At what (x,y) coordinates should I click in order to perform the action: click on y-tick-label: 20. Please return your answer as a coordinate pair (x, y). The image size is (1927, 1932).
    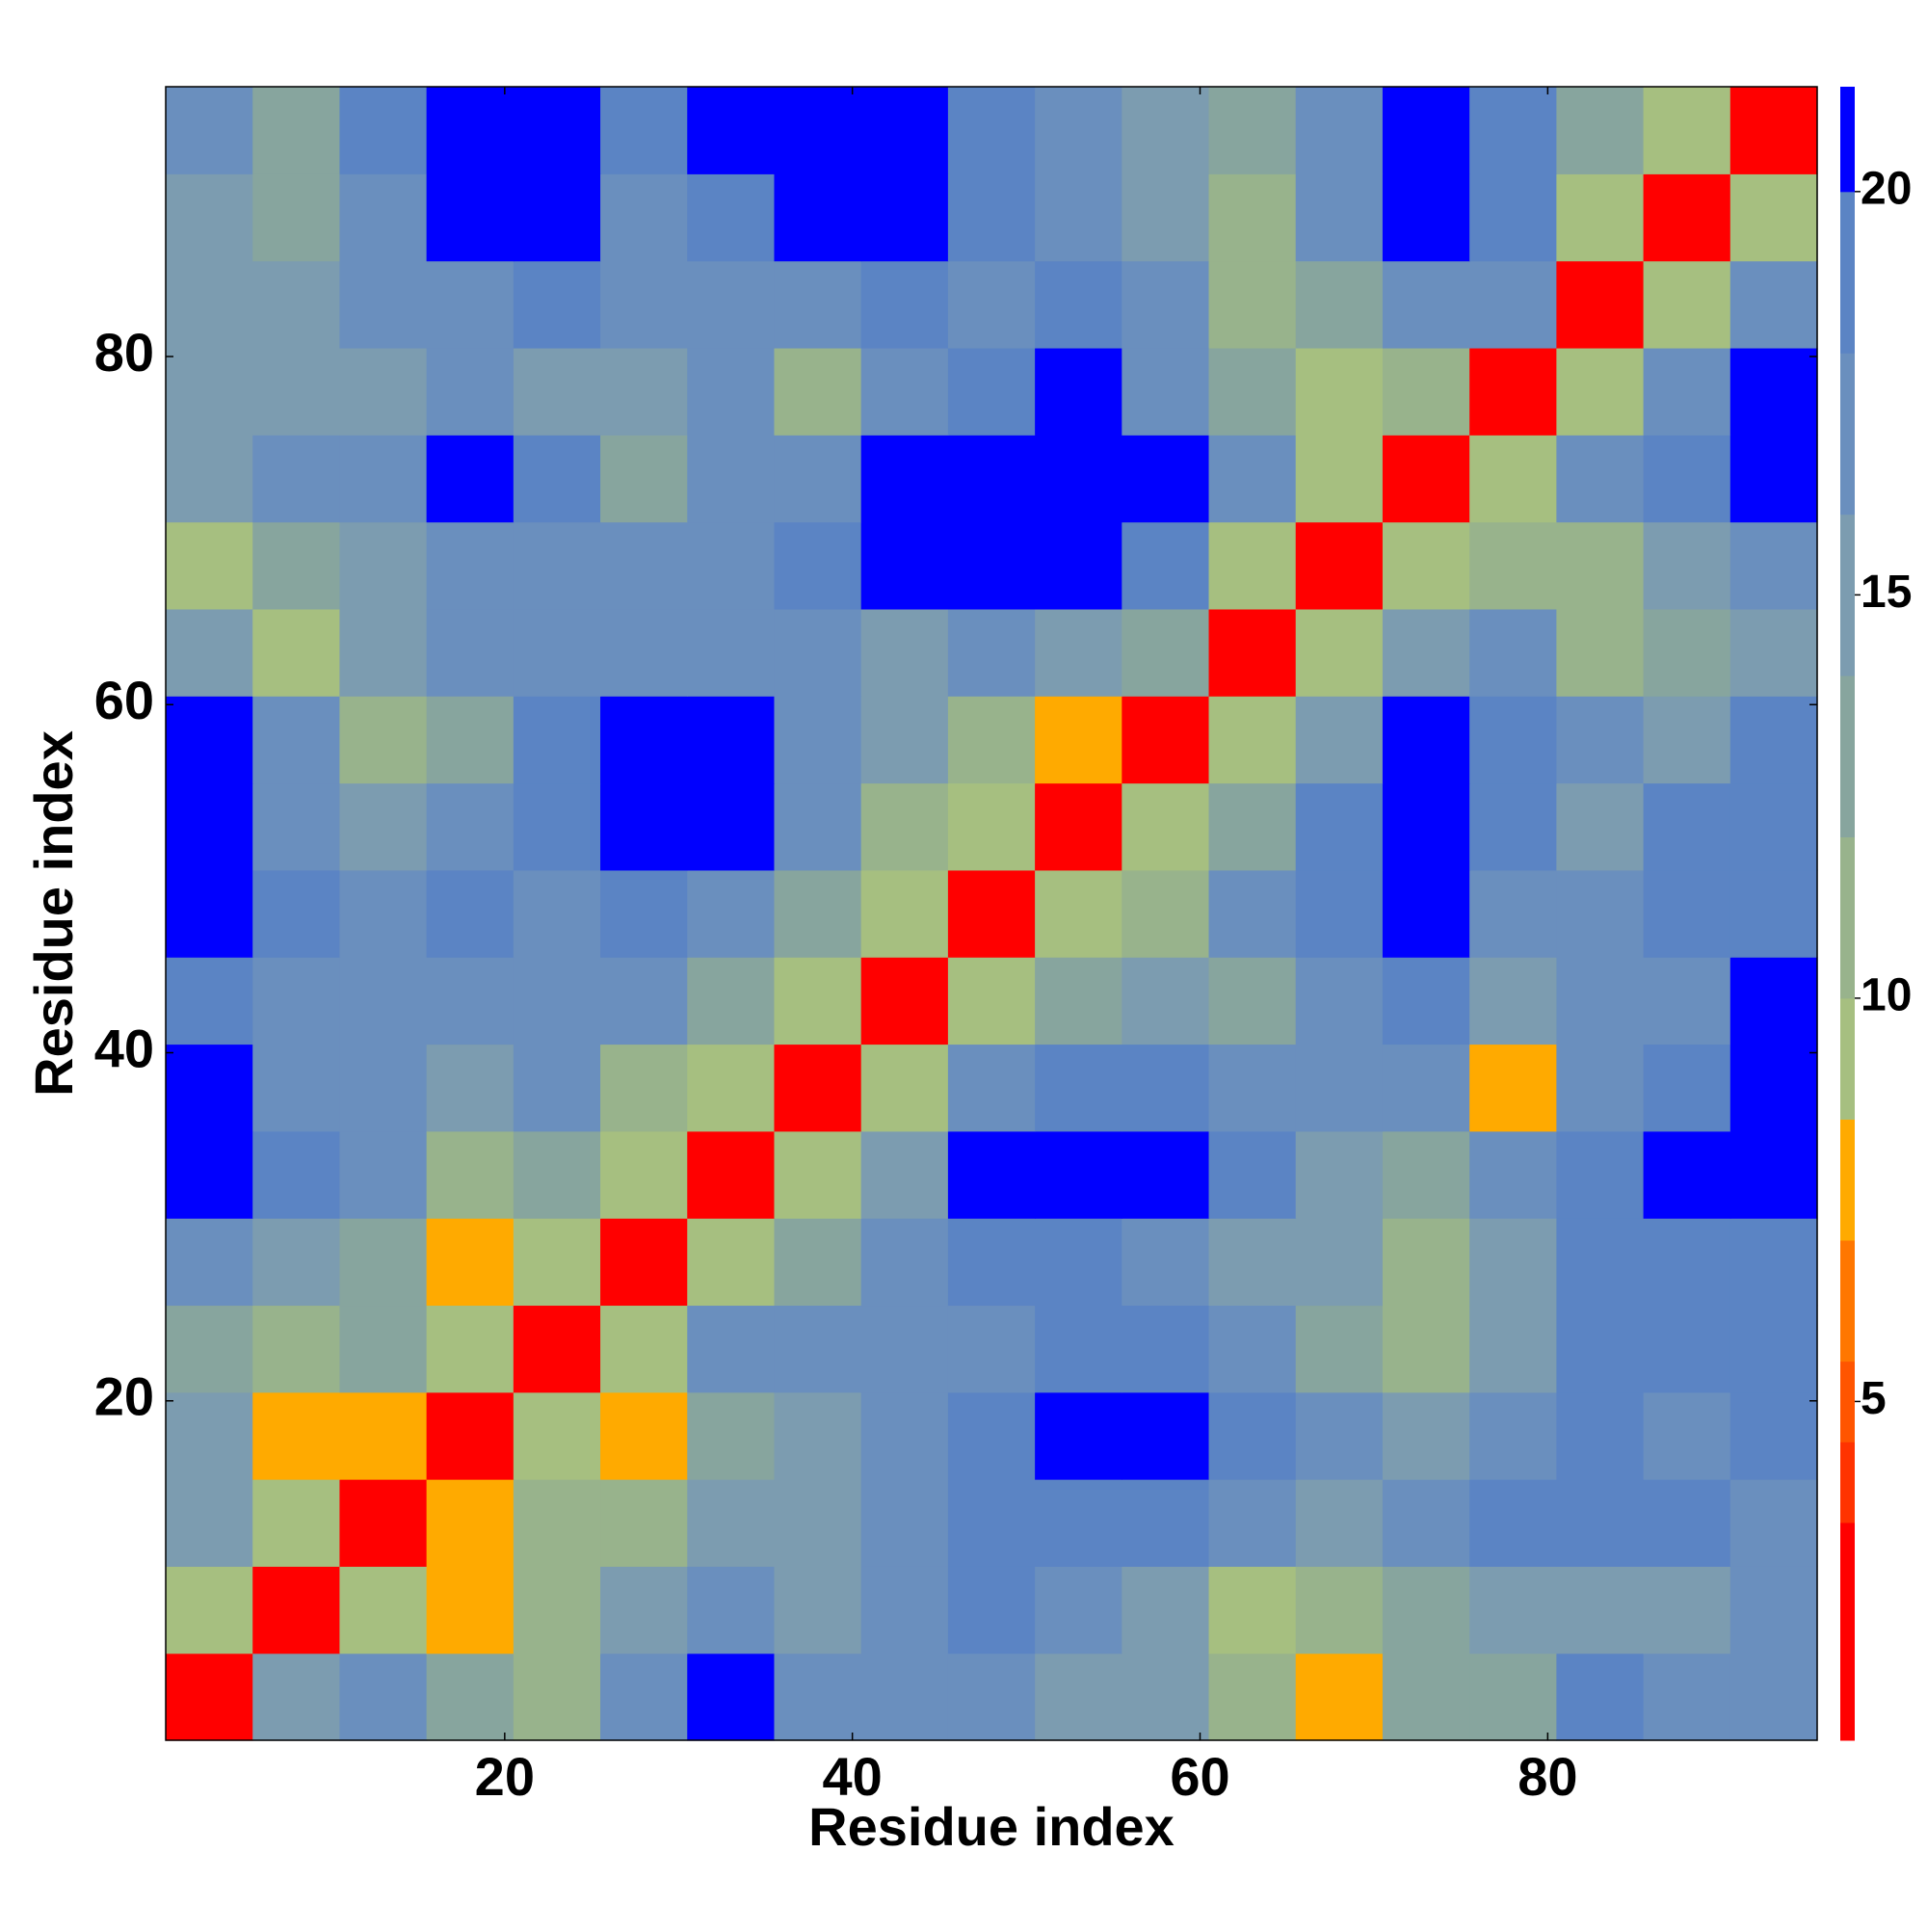
    Looking at the image, I should click on (124, 1396).